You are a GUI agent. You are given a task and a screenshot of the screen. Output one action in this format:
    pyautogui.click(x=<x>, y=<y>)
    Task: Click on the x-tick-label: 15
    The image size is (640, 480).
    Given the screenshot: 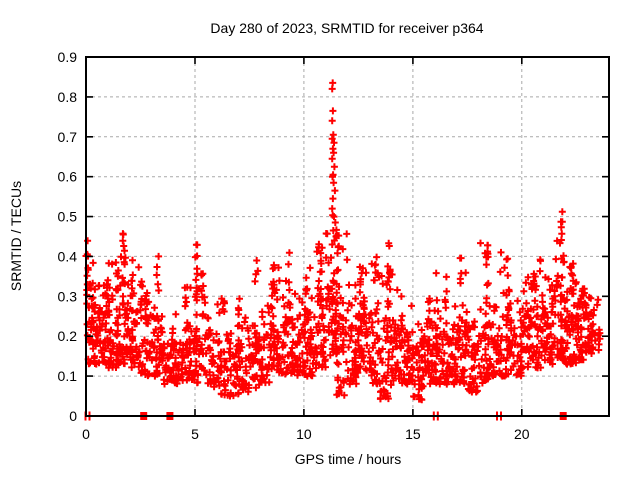 What is the action you would take?
    pyautogui.click(x=413, y=434)
    